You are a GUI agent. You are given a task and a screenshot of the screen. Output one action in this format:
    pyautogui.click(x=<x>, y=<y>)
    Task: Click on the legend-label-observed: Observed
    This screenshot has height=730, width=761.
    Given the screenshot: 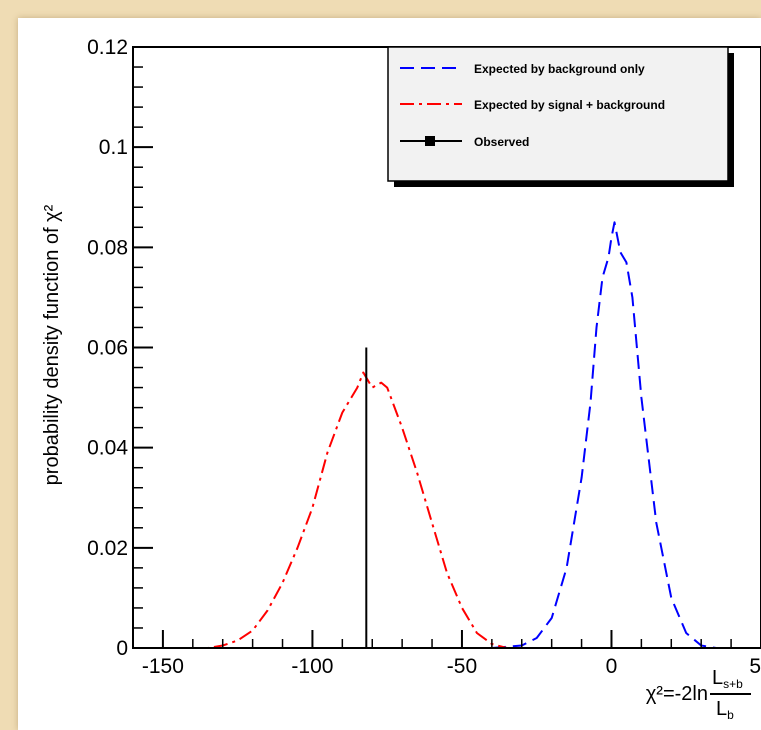 What is the action you would take?
    pyautogui.click(x=501, y=142)
    